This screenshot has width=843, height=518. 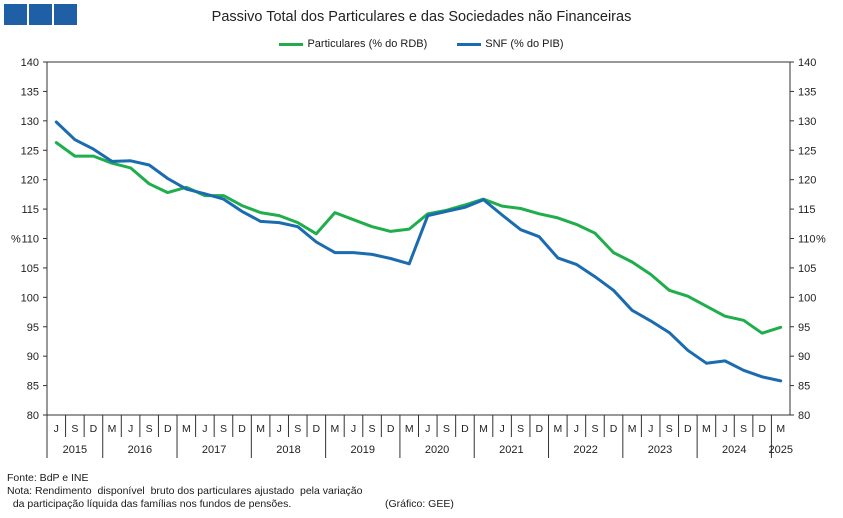 What do you see at coordinates (807, 240) in the screenshot?
I see `y-tick-label-right: 110` at bounding box center [807, 240].